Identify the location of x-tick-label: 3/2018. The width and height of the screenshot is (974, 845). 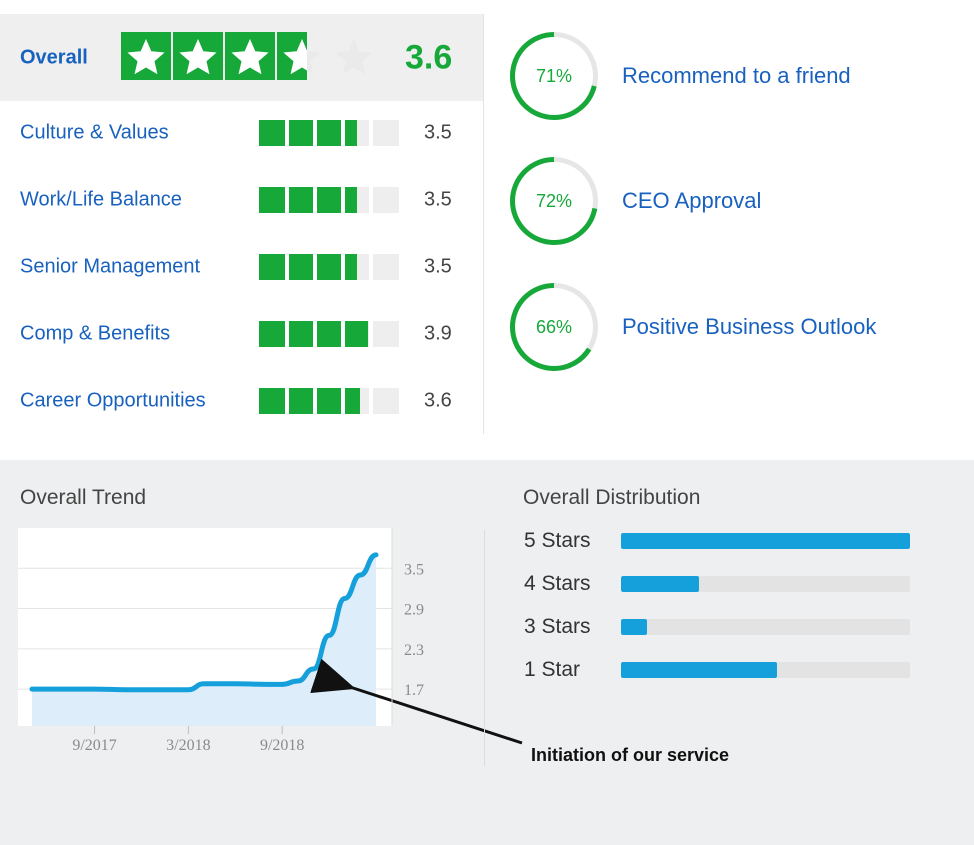
(188, 745).